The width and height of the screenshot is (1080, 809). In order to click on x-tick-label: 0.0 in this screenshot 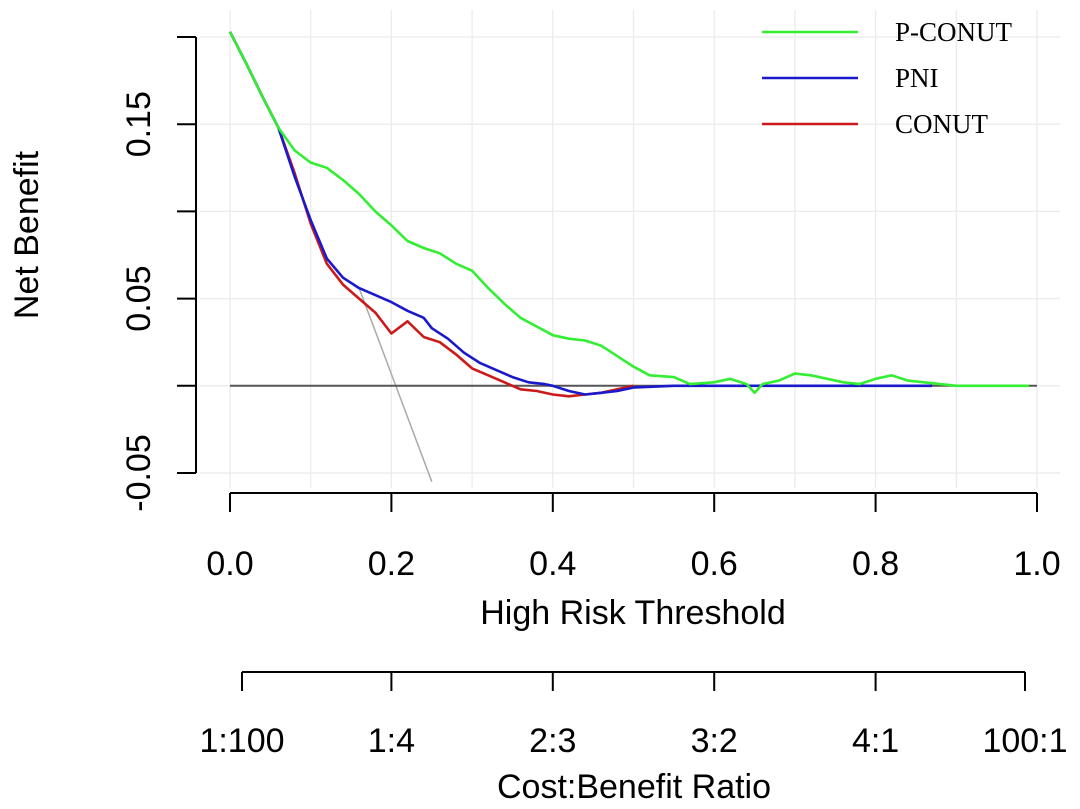, I will do `click(229, 564)`.